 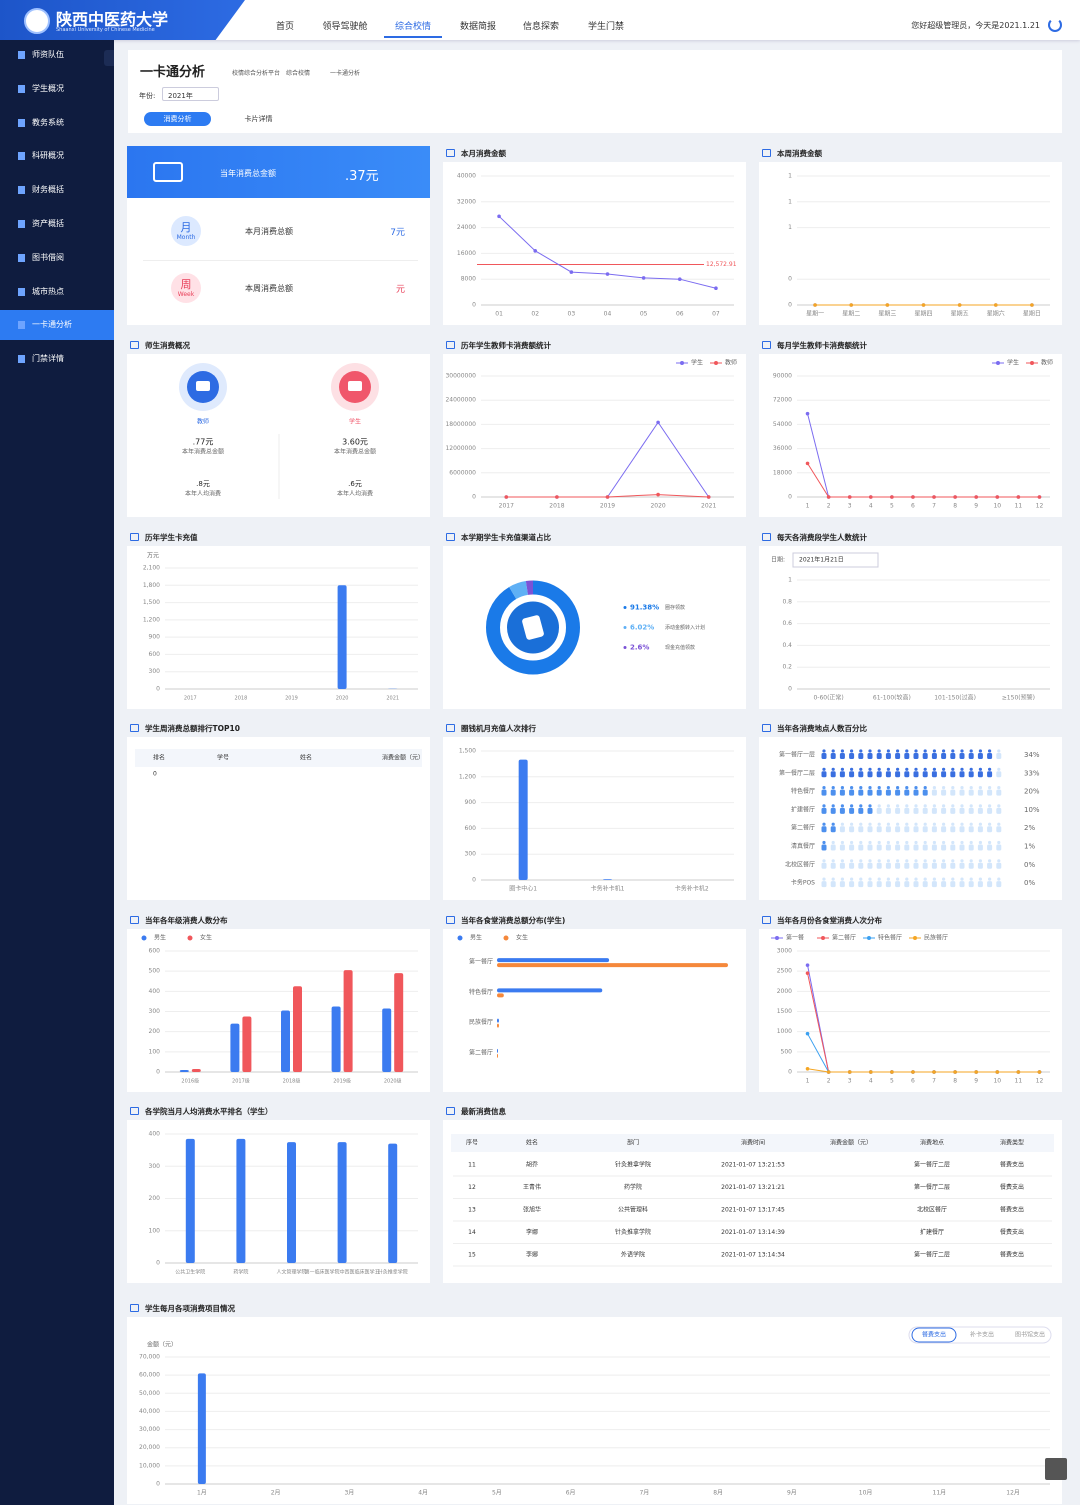 What do you see at coordinates (934, 1335) in the screenshot?
I see `tab: 餐费支出` at bounding box center [934, 1335].